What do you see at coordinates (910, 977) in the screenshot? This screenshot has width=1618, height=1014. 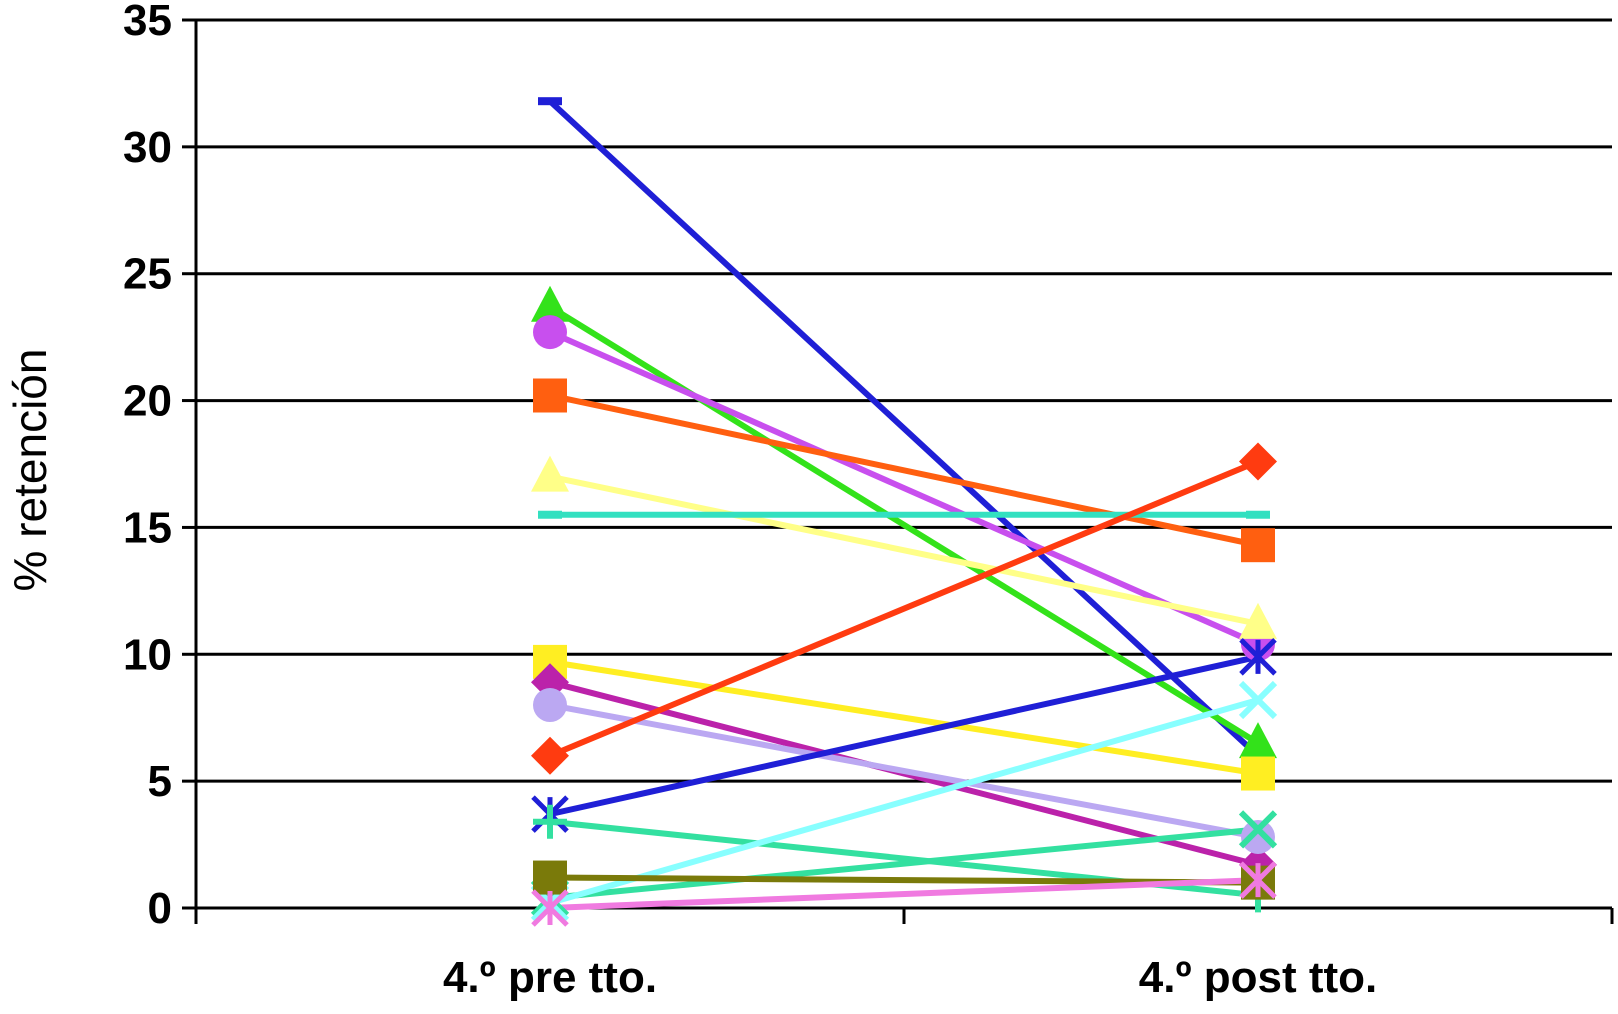 I see `x-category-labels: 4.º pre tto. 4.º post tto.` at bounding box center [910, 977].